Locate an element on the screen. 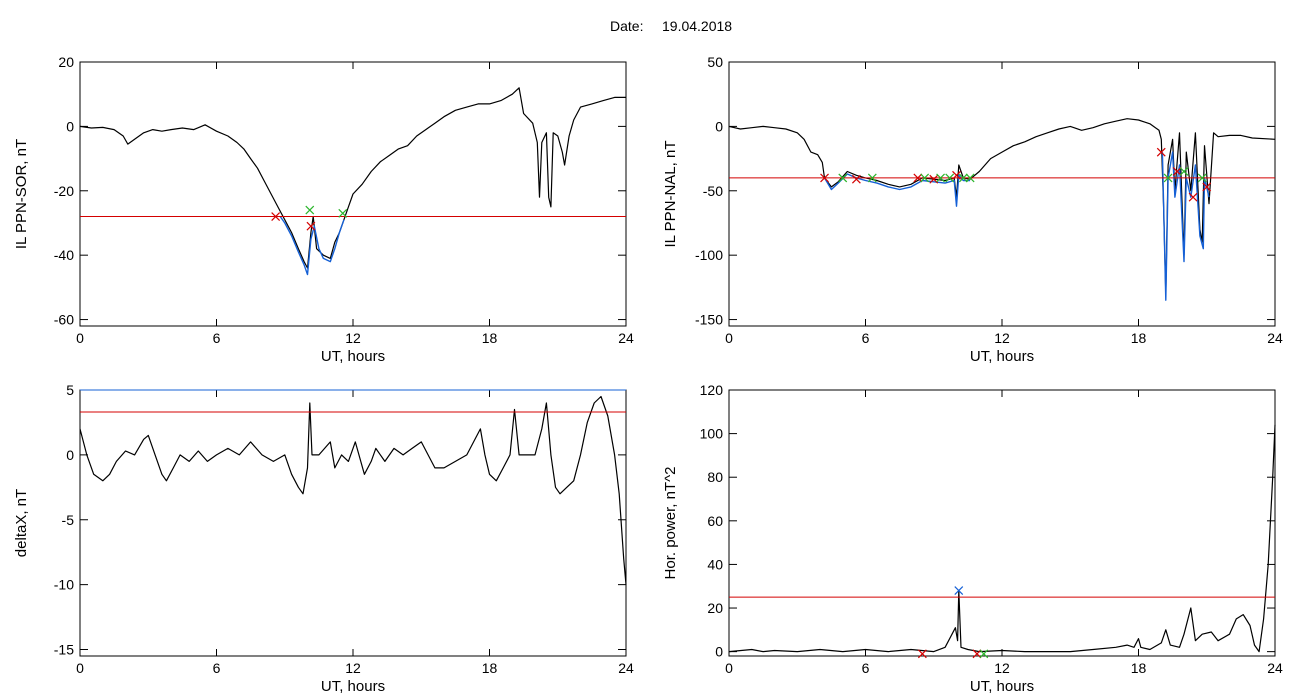 This screenshot has height=700, width=1300. y-tick-label: 5 is located at coordinates (70, 390).